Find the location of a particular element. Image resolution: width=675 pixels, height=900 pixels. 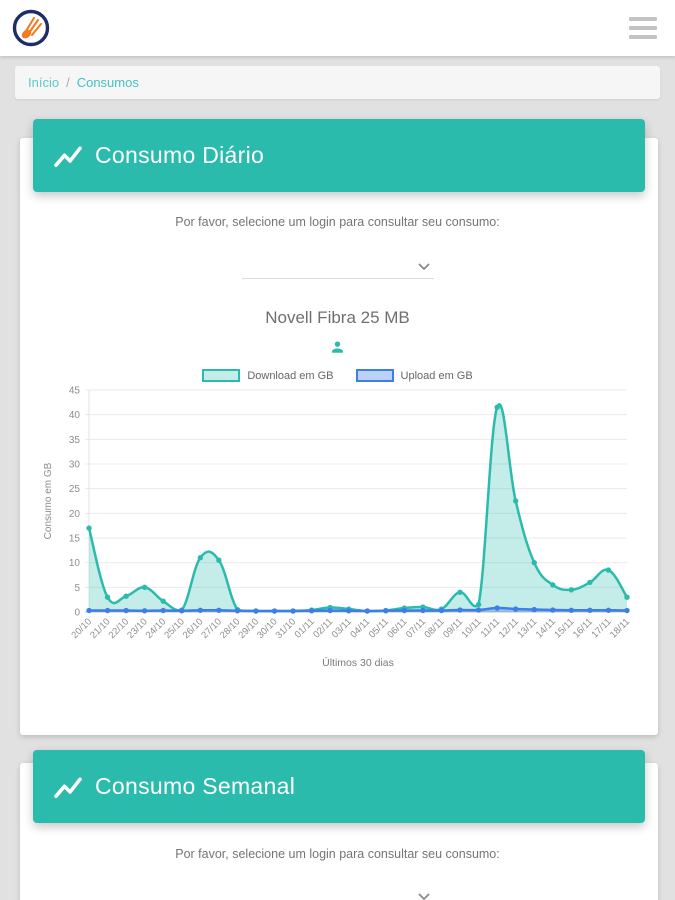

x-tick-label: 03/11 is located at coordinates (342, 628).